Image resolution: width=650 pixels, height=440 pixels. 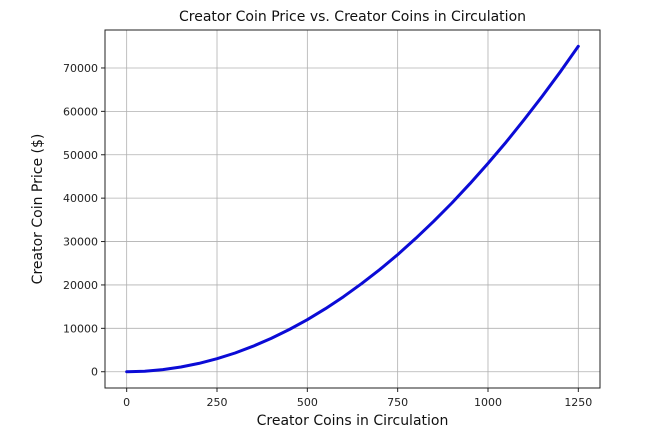 What do you see at coordinates (217, 402) in the screenshot?
I see `x-tick-label: 250` at bounding box center [217, 402].